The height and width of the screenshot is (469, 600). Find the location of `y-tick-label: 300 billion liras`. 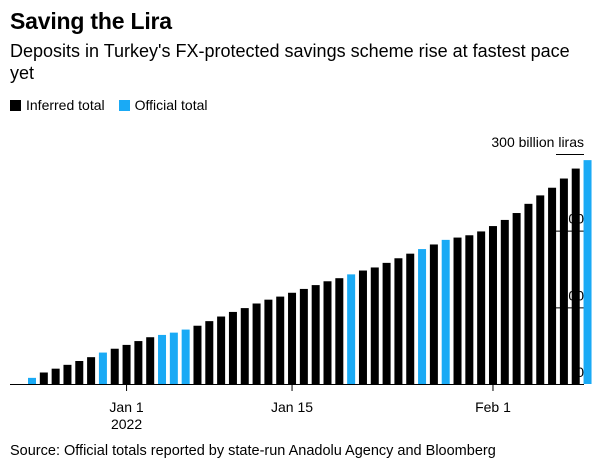

y-tick-label: 300 billion liras is located at coordinates (537, 142).